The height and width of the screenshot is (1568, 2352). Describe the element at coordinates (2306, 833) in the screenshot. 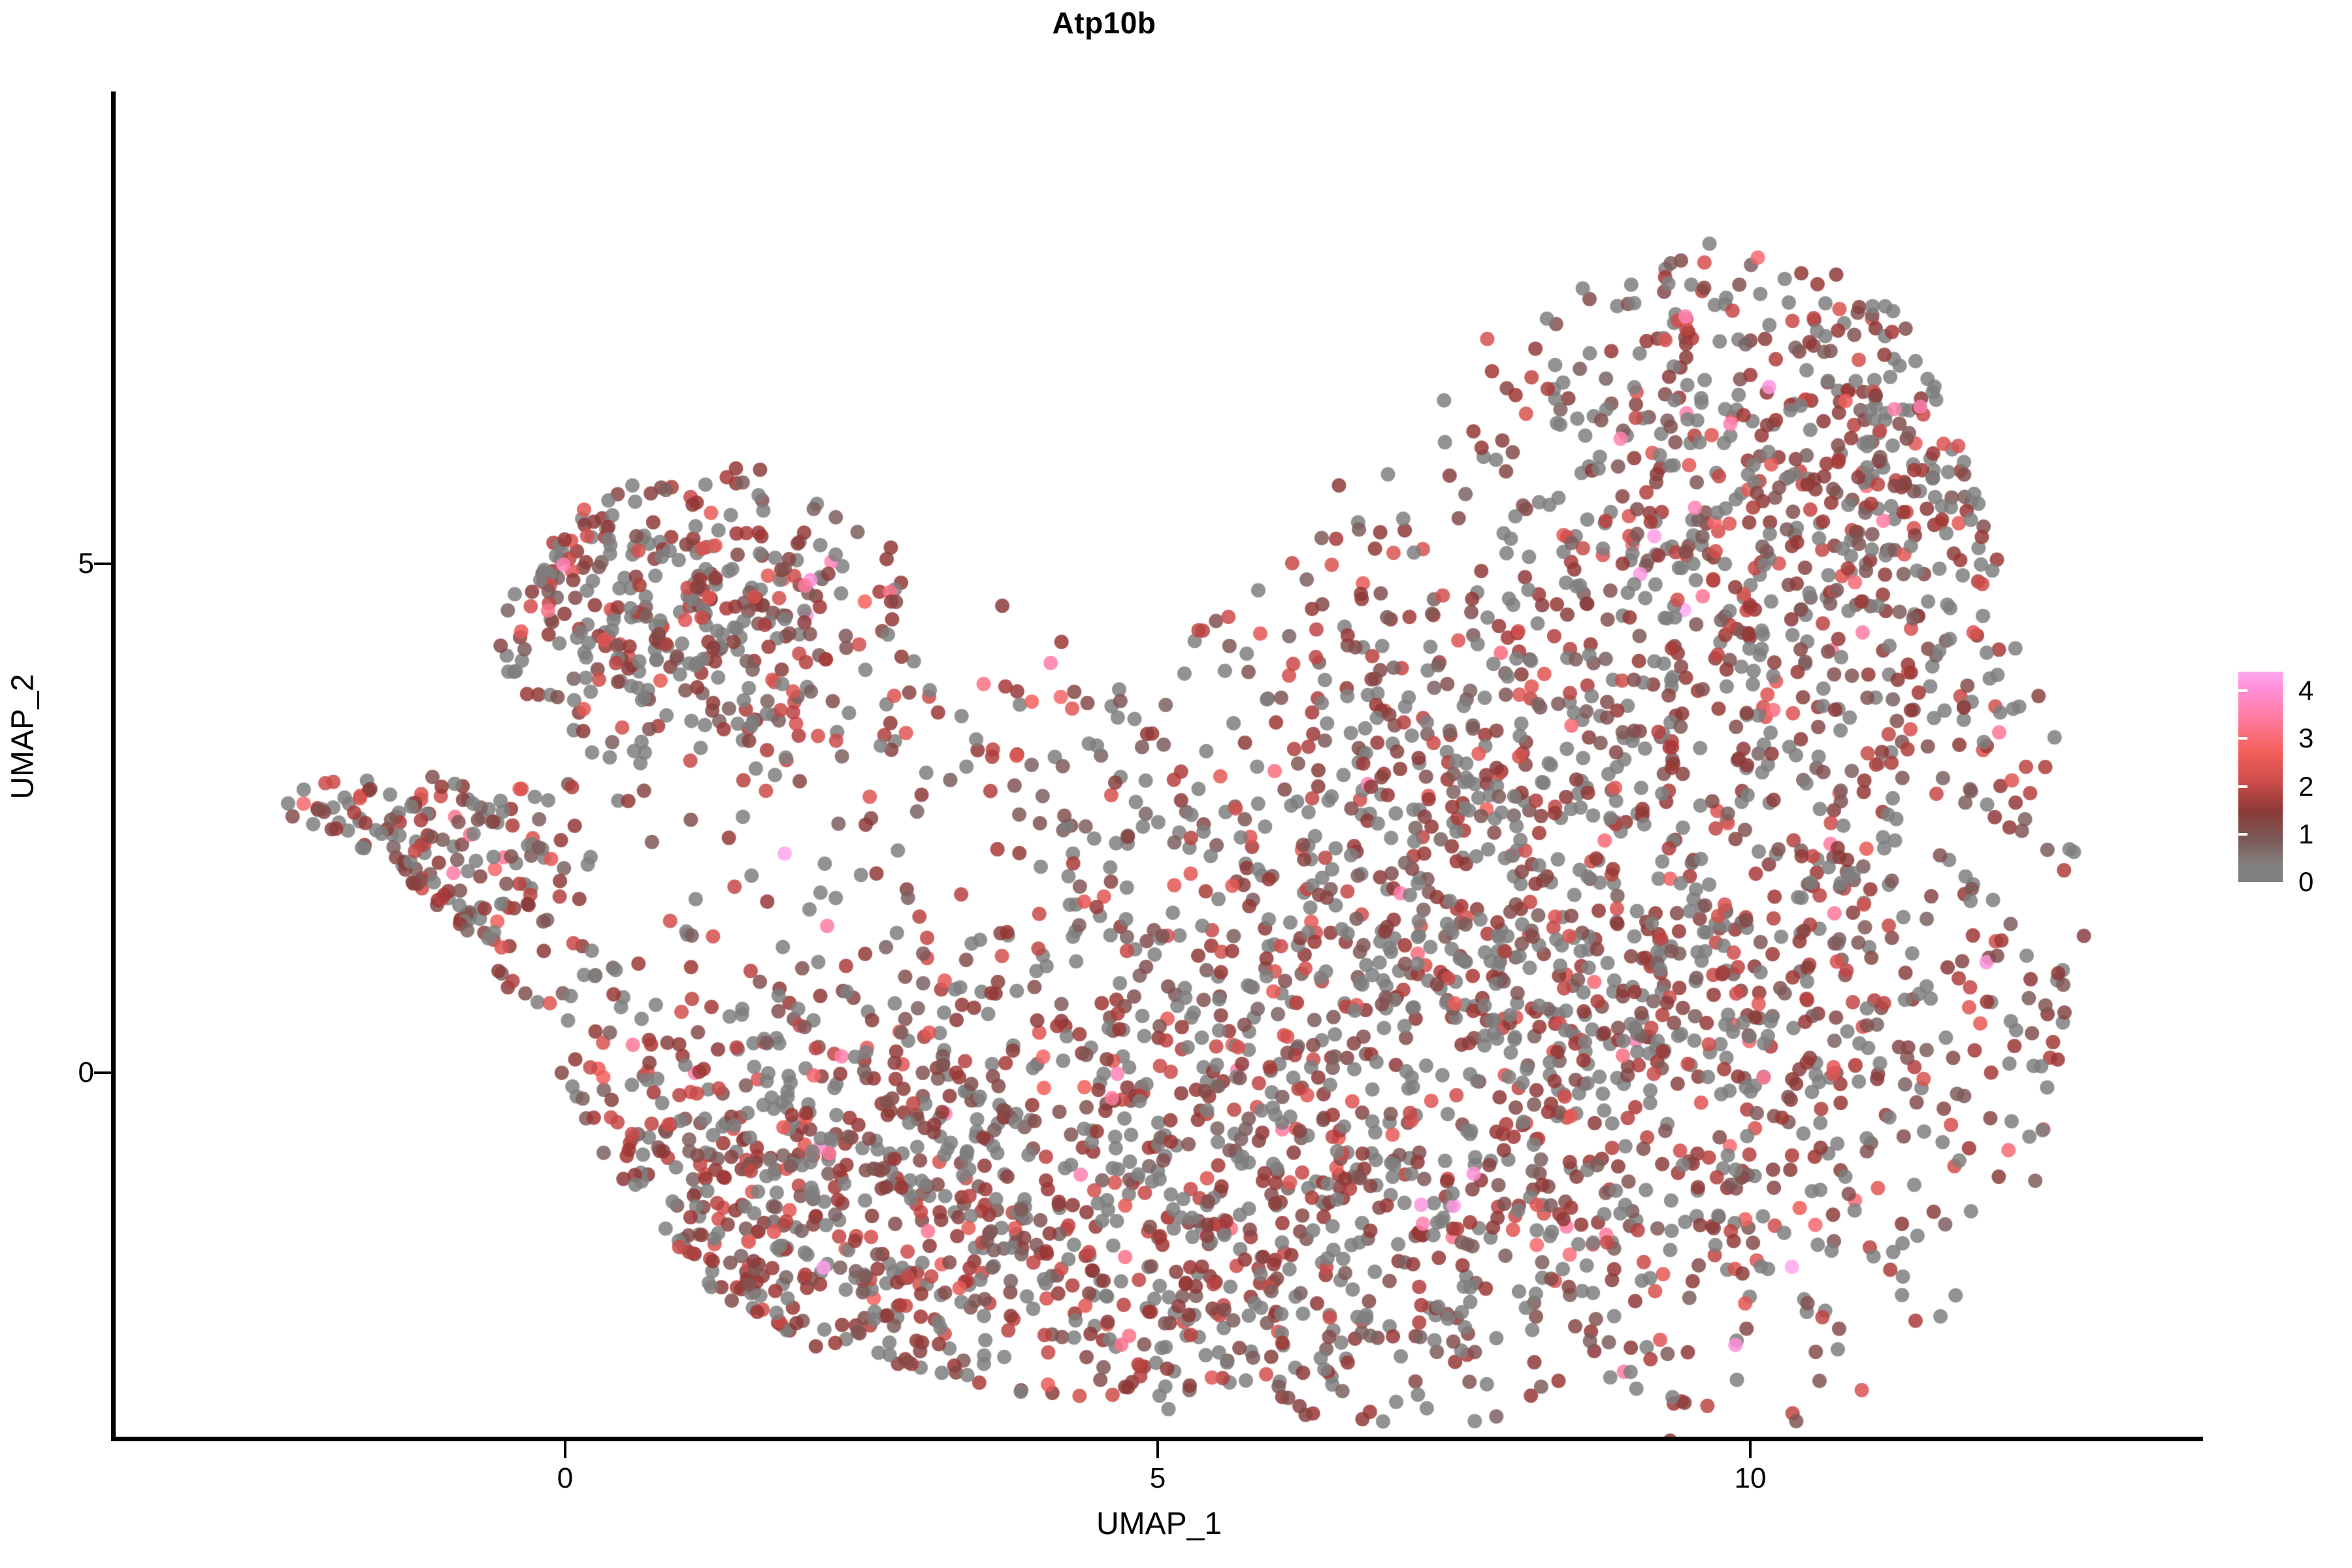

I see `legend-label: 1` at that location.